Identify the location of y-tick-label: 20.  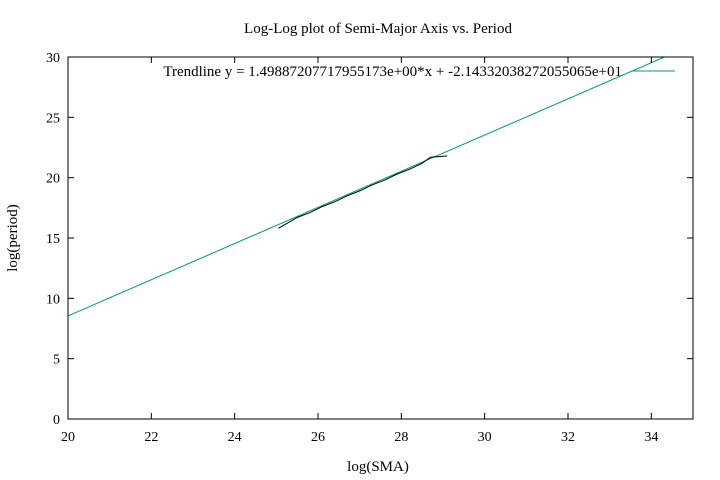
(53, 179).